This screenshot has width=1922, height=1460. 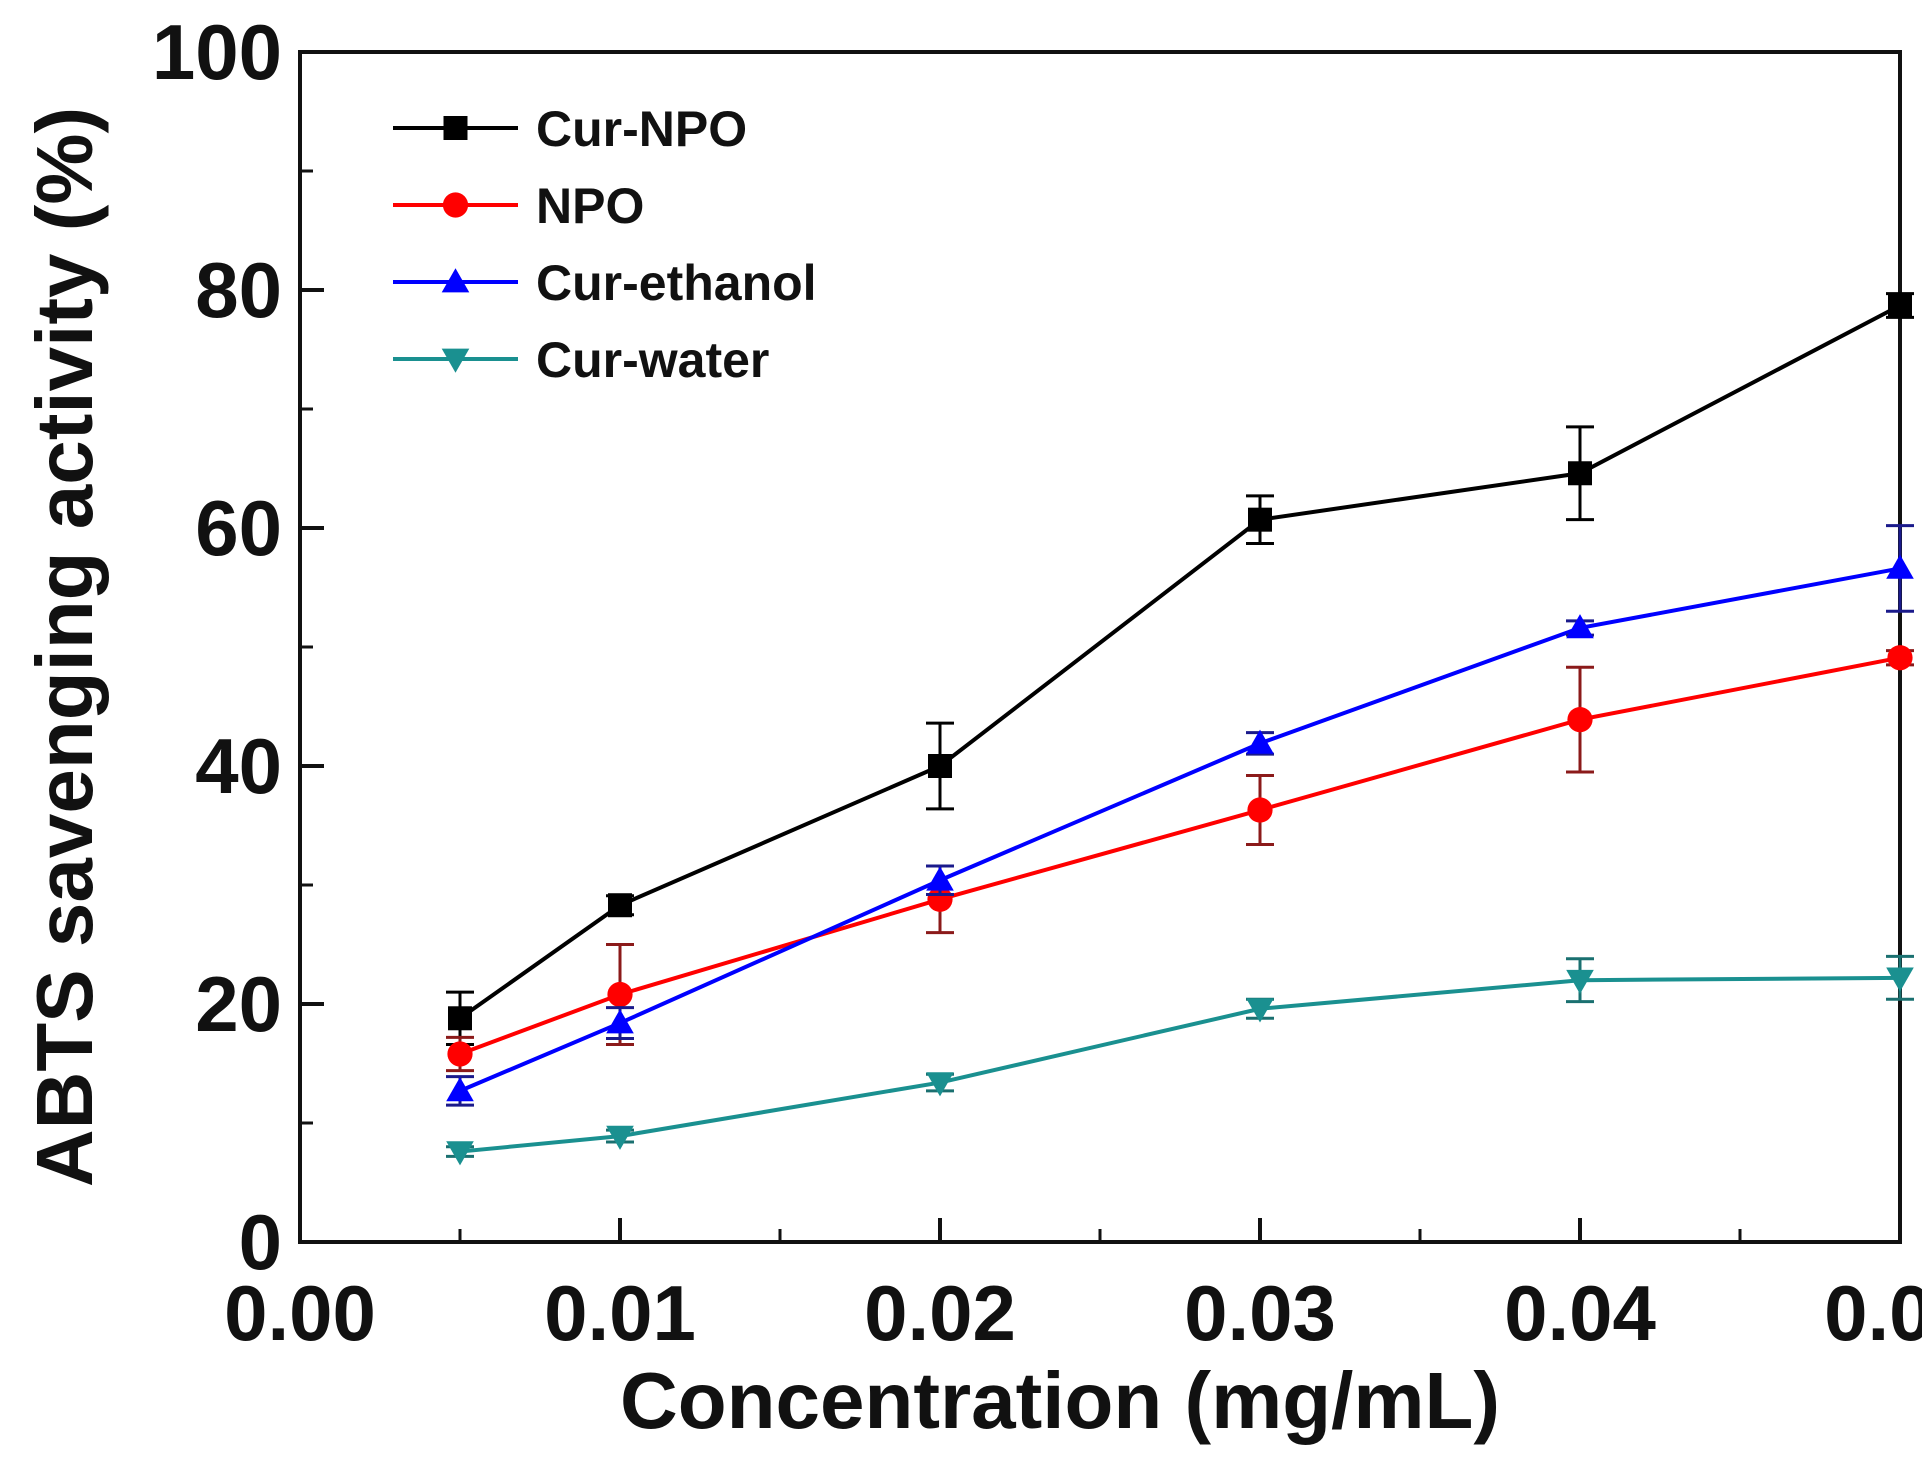 What do you see at coordinates (1060, 1400) in the screenshot?
I see `x-axis-title: Concentration (mg/mL)` at bounding box center [1060, 1400].